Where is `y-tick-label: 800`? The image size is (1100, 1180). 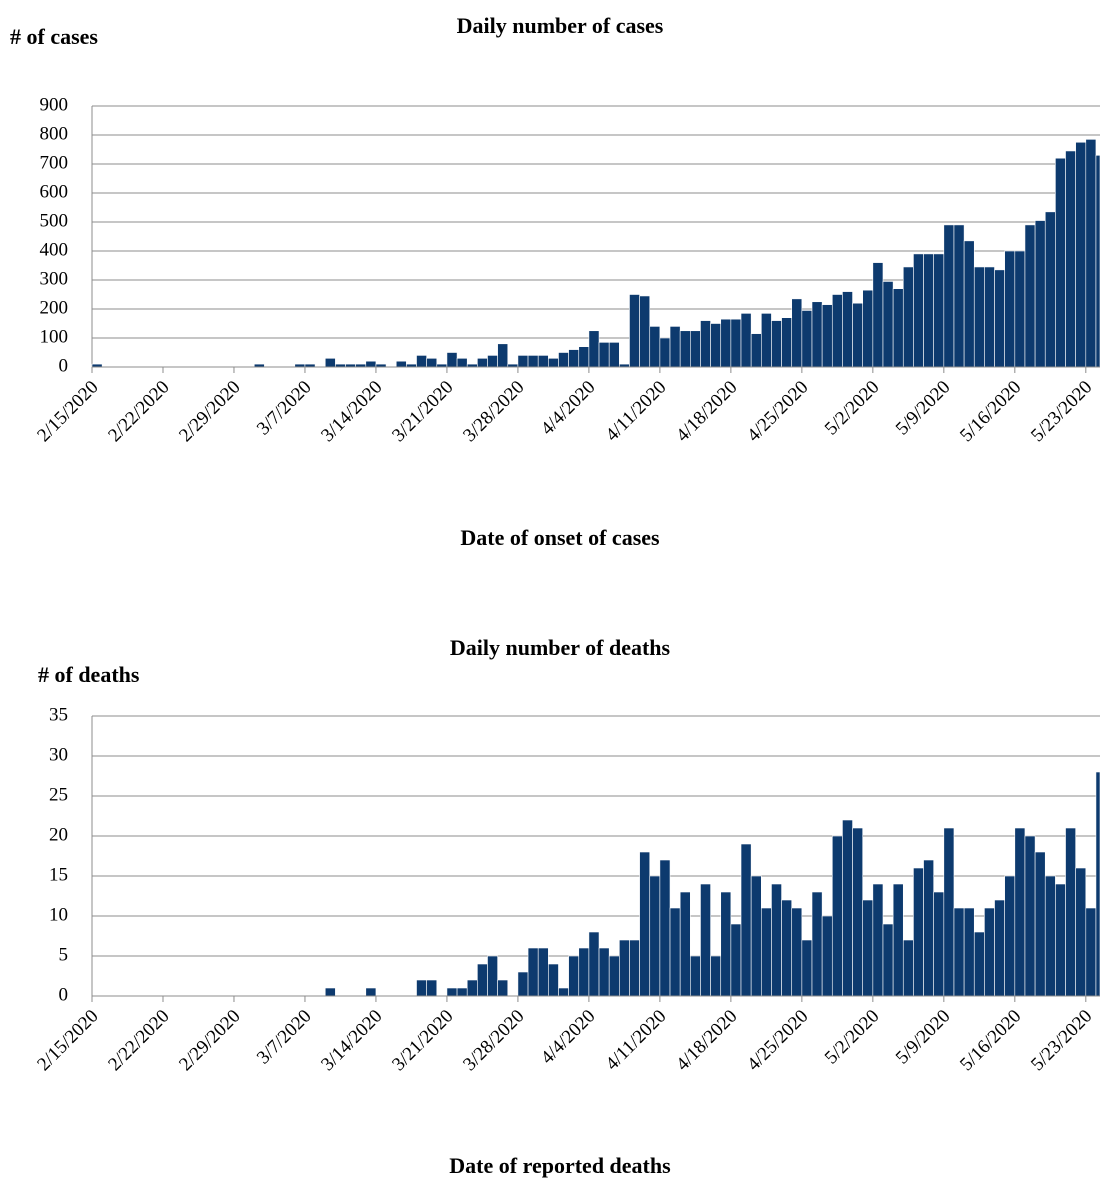
y-tick-label: 800 is located at coordinates (54, 133).